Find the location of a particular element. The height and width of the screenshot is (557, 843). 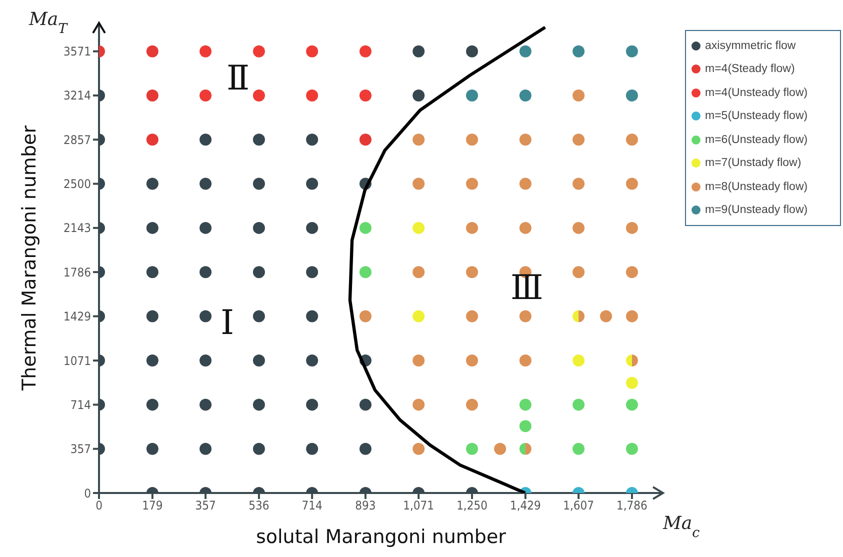

x-axis-title: solutal Marangoni number is located at coordinates (381, 537).